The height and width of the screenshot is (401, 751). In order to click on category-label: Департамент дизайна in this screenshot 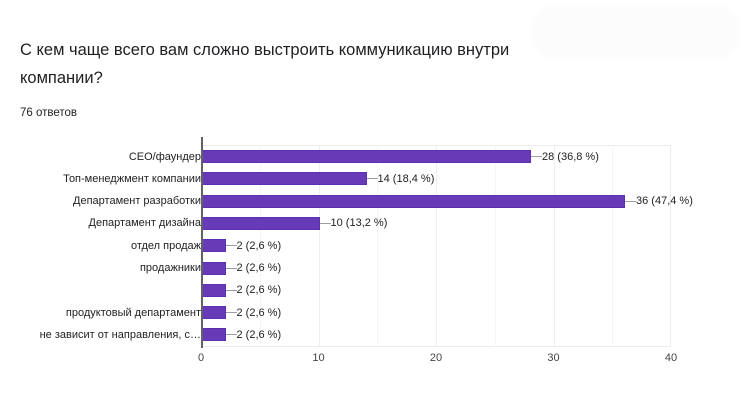, I will do `click(144, 223)`.